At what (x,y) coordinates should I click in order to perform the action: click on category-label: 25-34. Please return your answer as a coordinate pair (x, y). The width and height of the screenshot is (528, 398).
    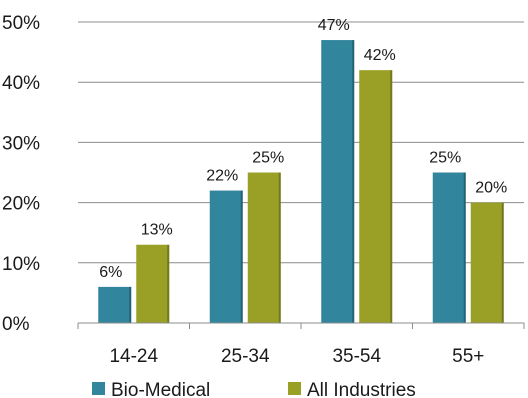
    Looking at the image, I should click on (245, 356).